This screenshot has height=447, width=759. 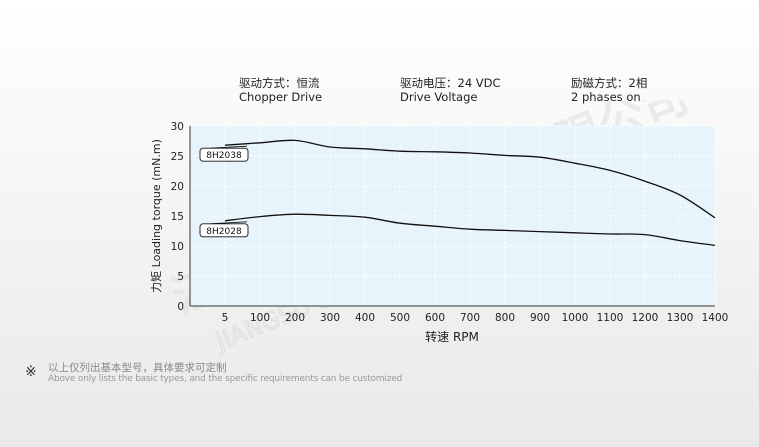 I want to click on note-mark: ※, so click(x=31, y=372).